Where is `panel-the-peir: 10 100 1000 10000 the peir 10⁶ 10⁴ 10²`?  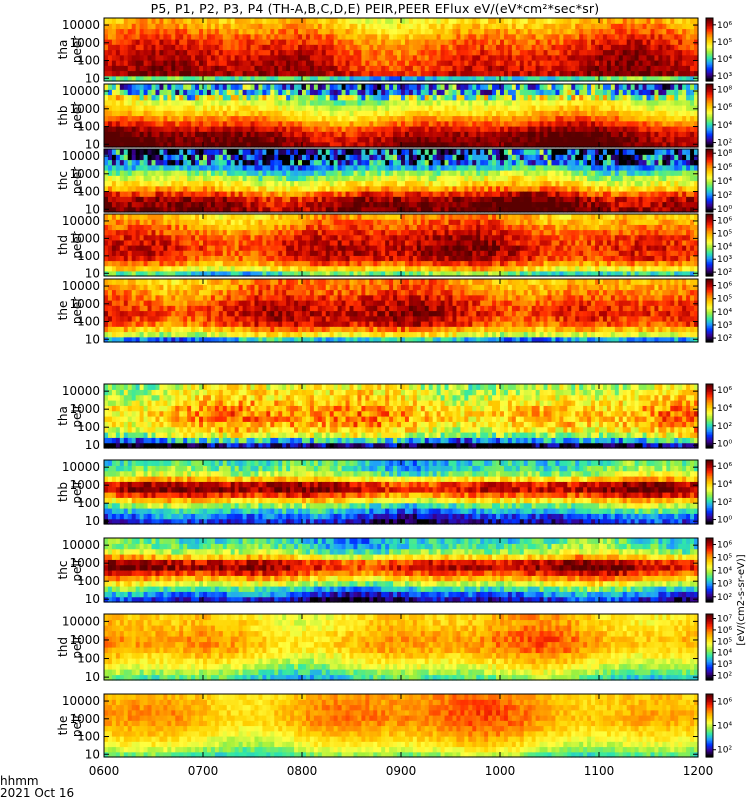 panel-the-peir: 10 100 1000 10000 the peir 10⁶ 10⁴ 10² is located at coordinates (394, 727).